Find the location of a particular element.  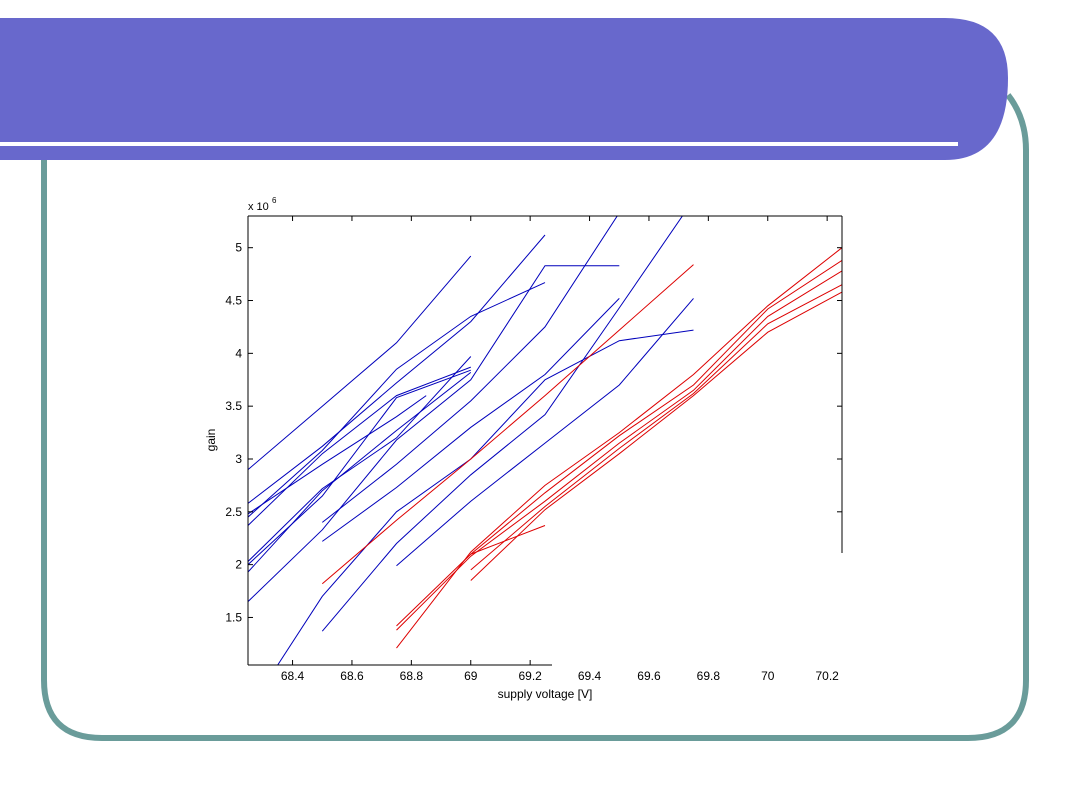

y-multiplier-label: x 10 is located at coordinates (258, 207).